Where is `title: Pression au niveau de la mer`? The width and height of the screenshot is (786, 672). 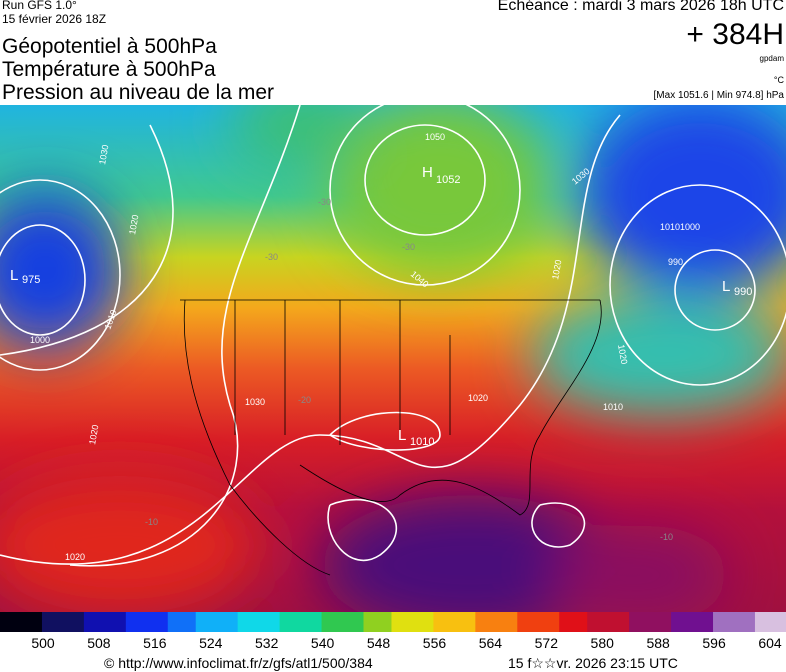 title: Pression au niveau de la mer is located at coordinates (138, 92).